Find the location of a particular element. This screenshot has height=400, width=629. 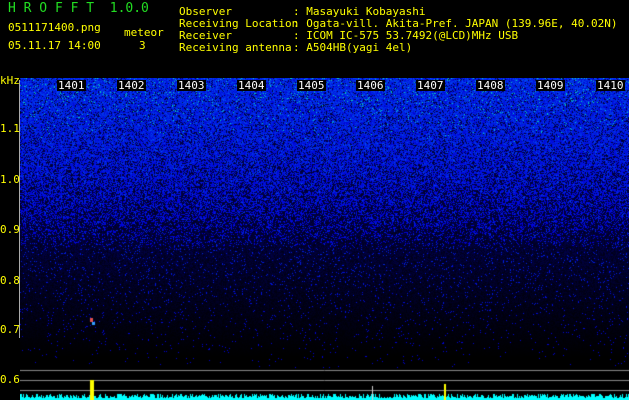

info-label: Receiving antenna is located at coordinates (235, 47).